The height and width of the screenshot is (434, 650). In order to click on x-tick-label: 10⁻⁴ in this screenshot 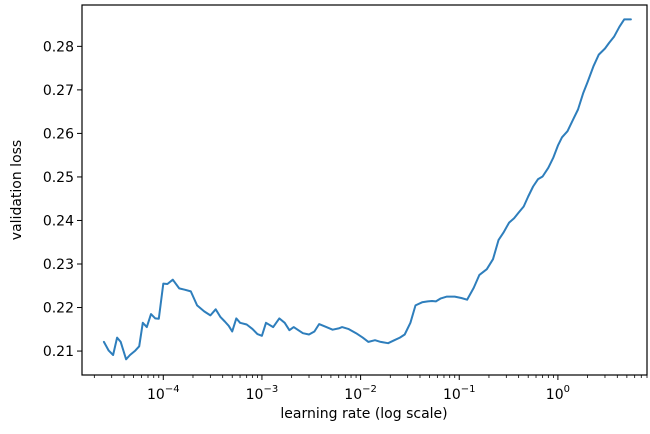, I will do `click(163, 393)`.